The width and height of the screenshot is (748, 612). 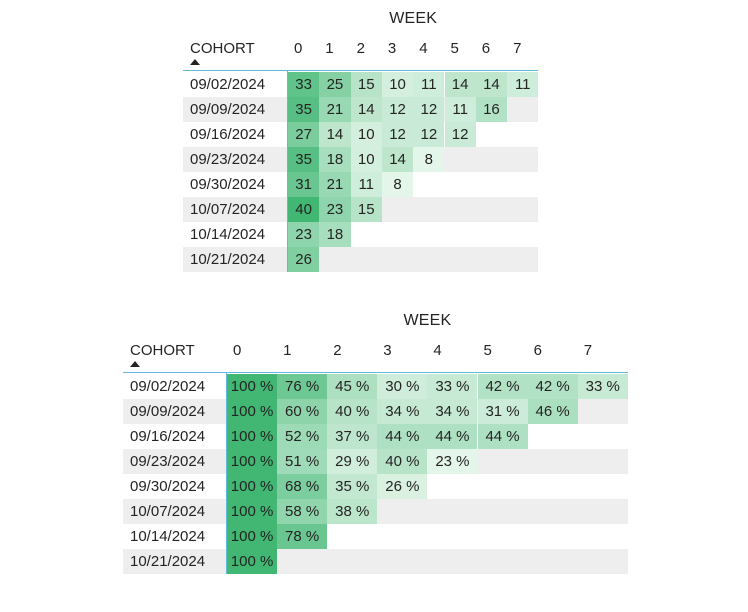 What do you see at coordinates (304, 184) in the screenshot?
I see `retention-cell: 31` at bounding box center [304, 184].